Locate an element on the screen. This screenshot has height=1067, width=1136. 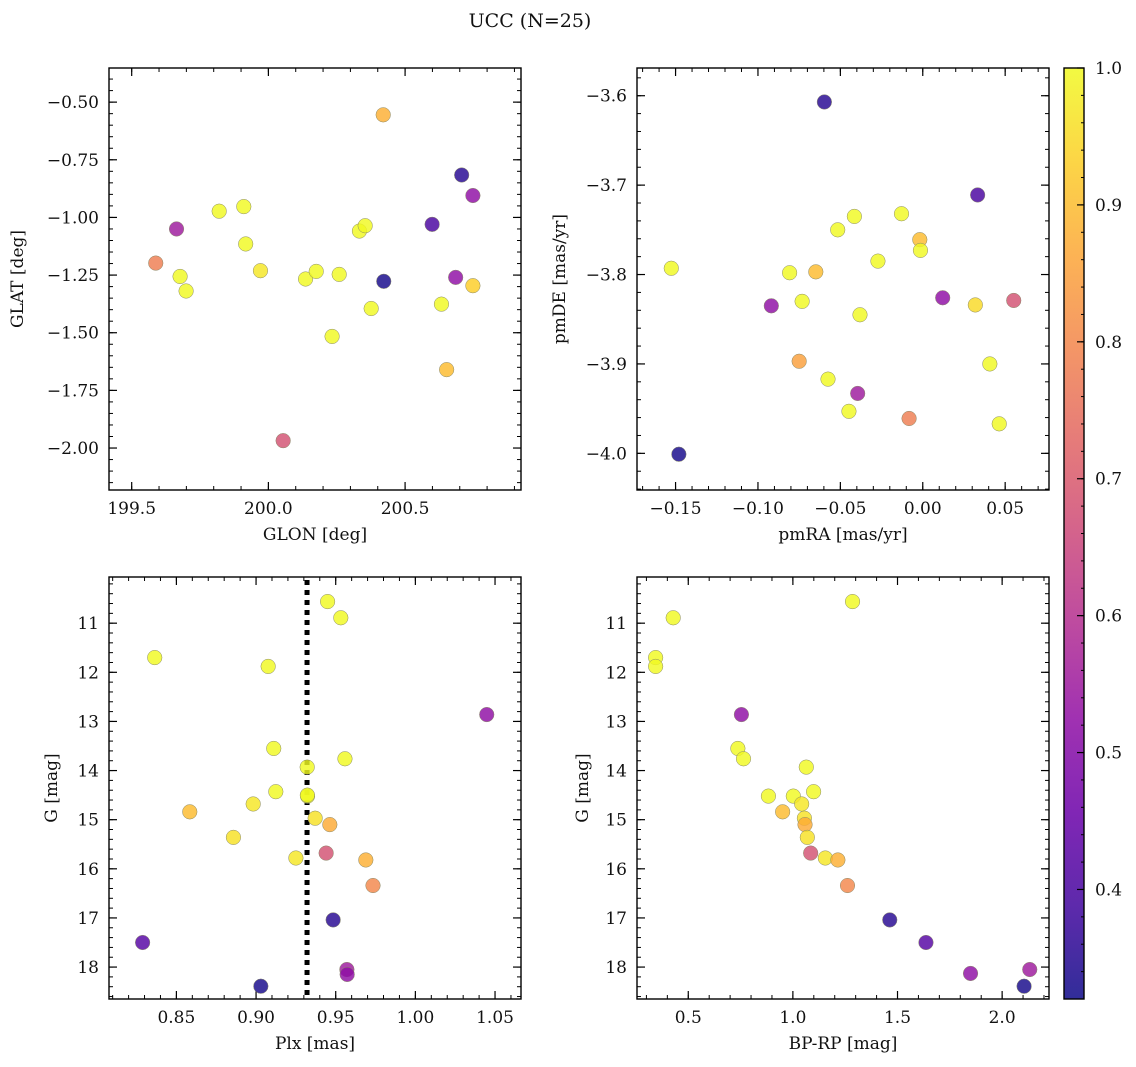
x-tick-label: 200.5 is located at coordinates (405, 509).